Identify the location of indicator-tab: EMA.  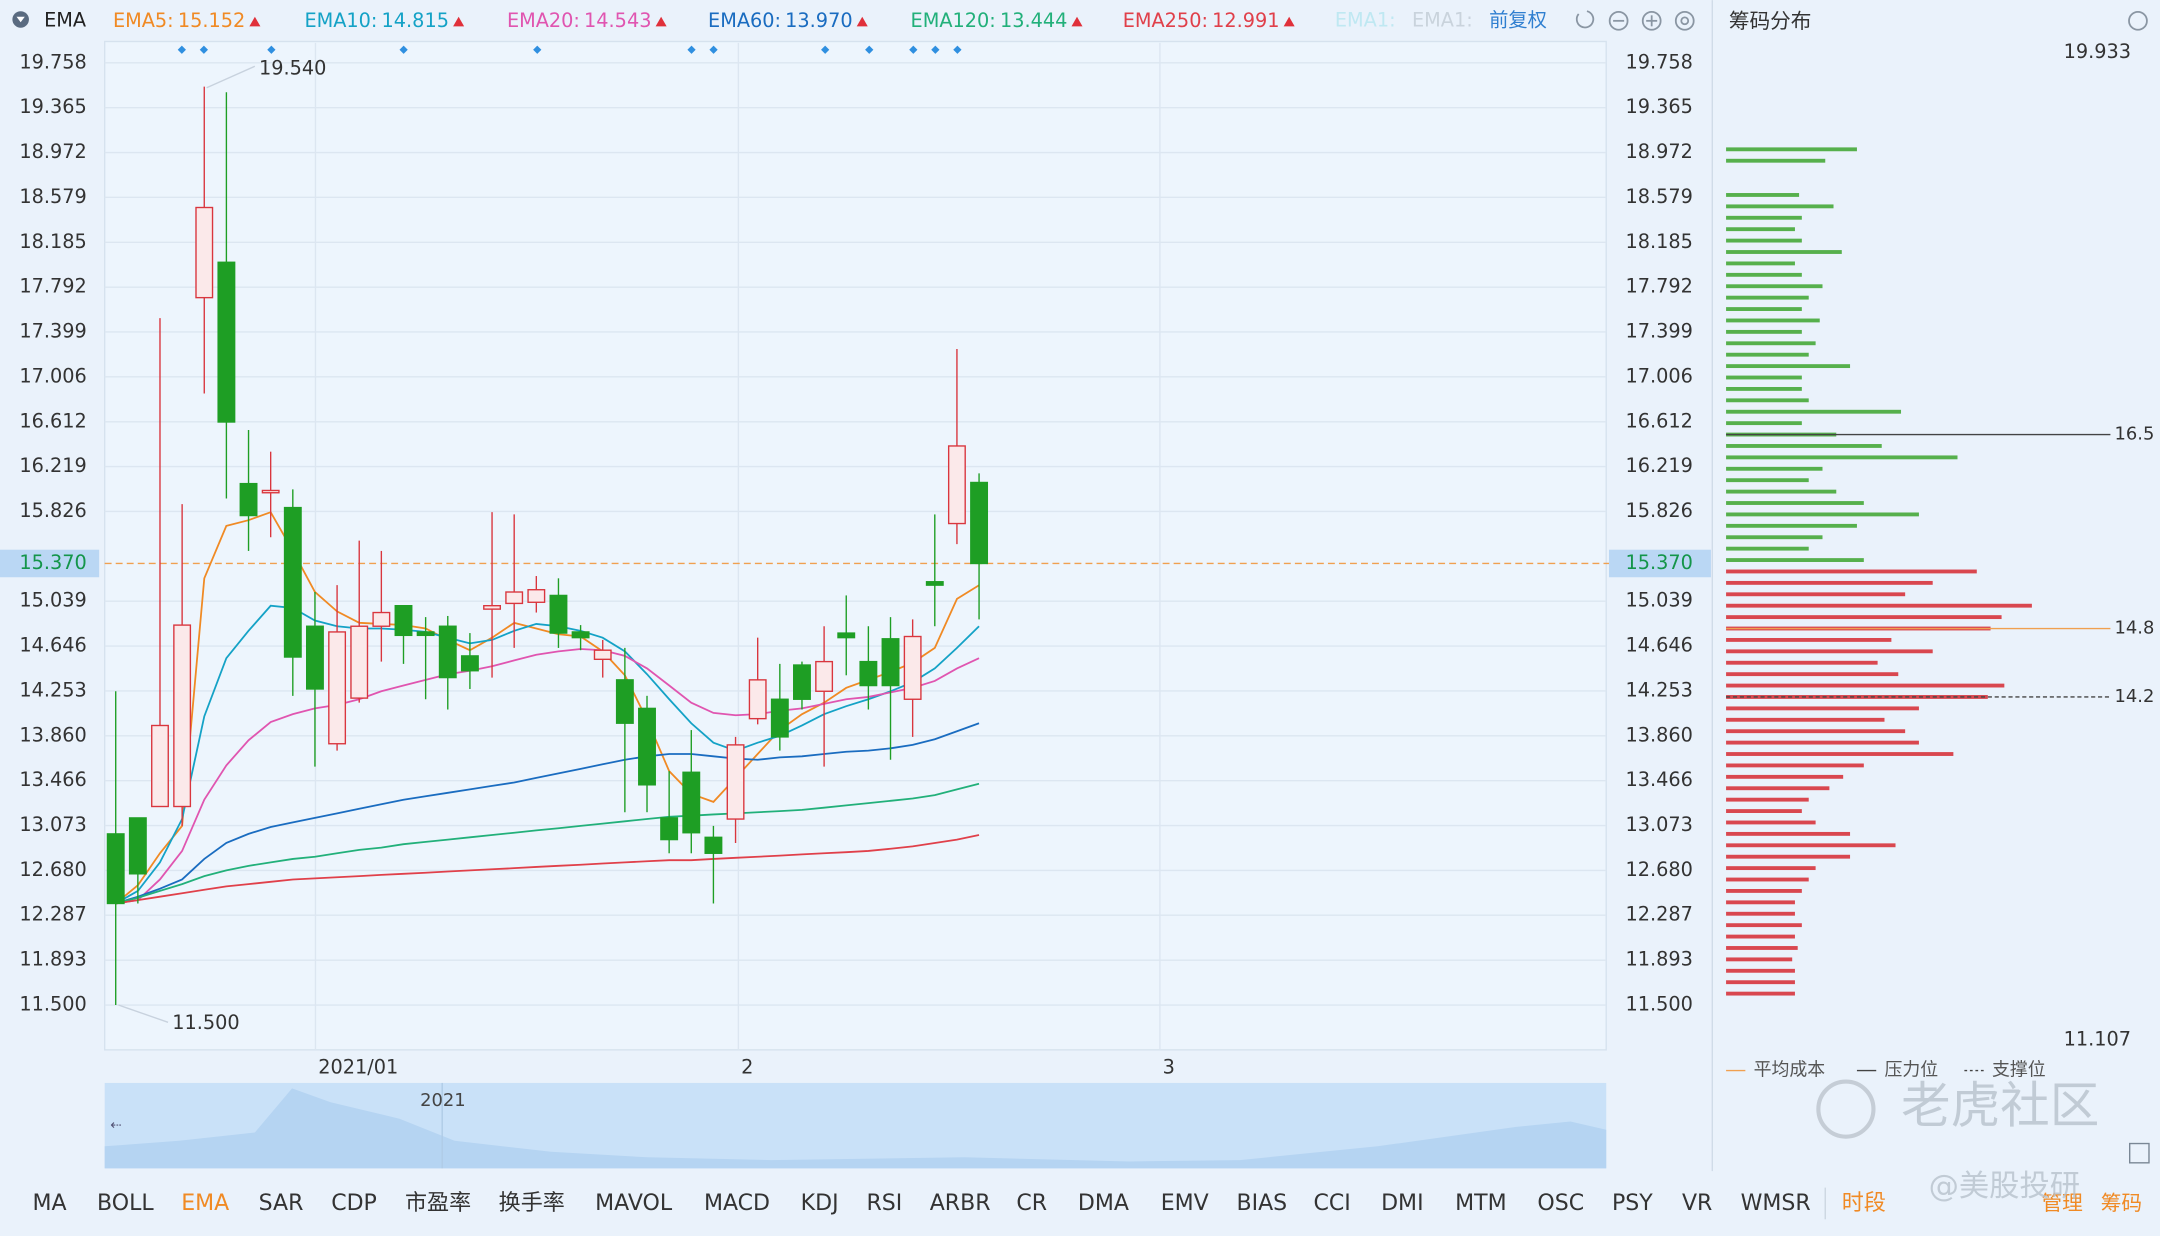
(205, 1203).